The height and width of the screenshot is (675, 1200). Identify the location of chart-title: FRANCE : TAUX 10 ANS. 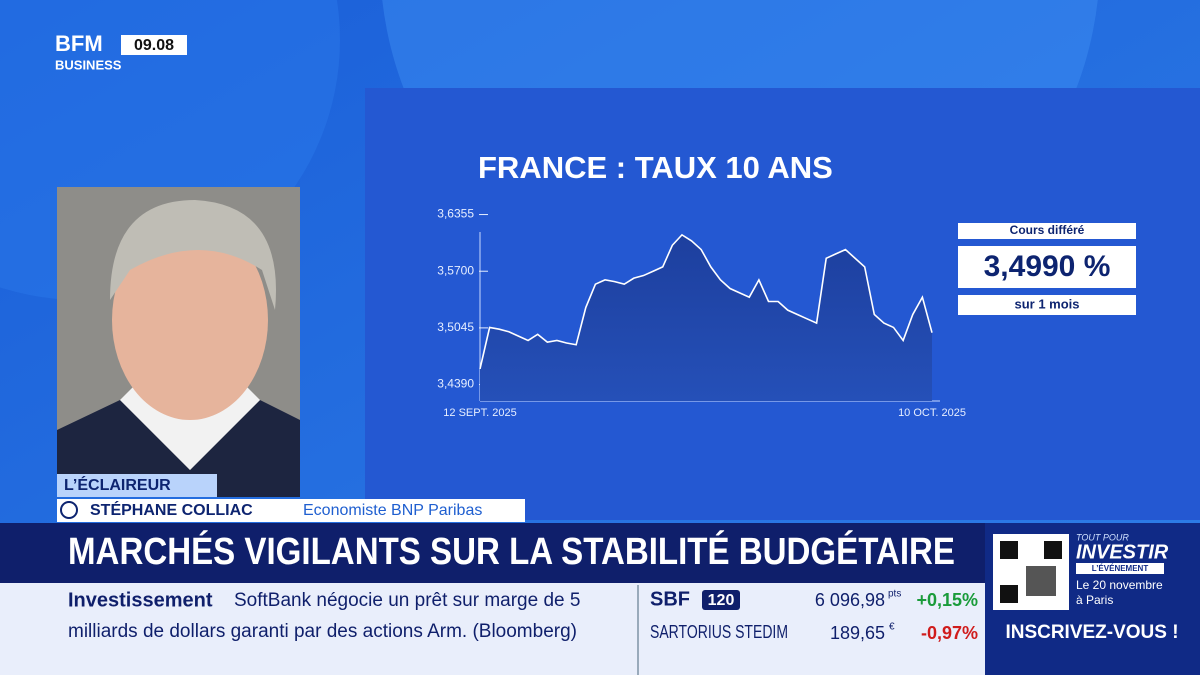
(655, 167).